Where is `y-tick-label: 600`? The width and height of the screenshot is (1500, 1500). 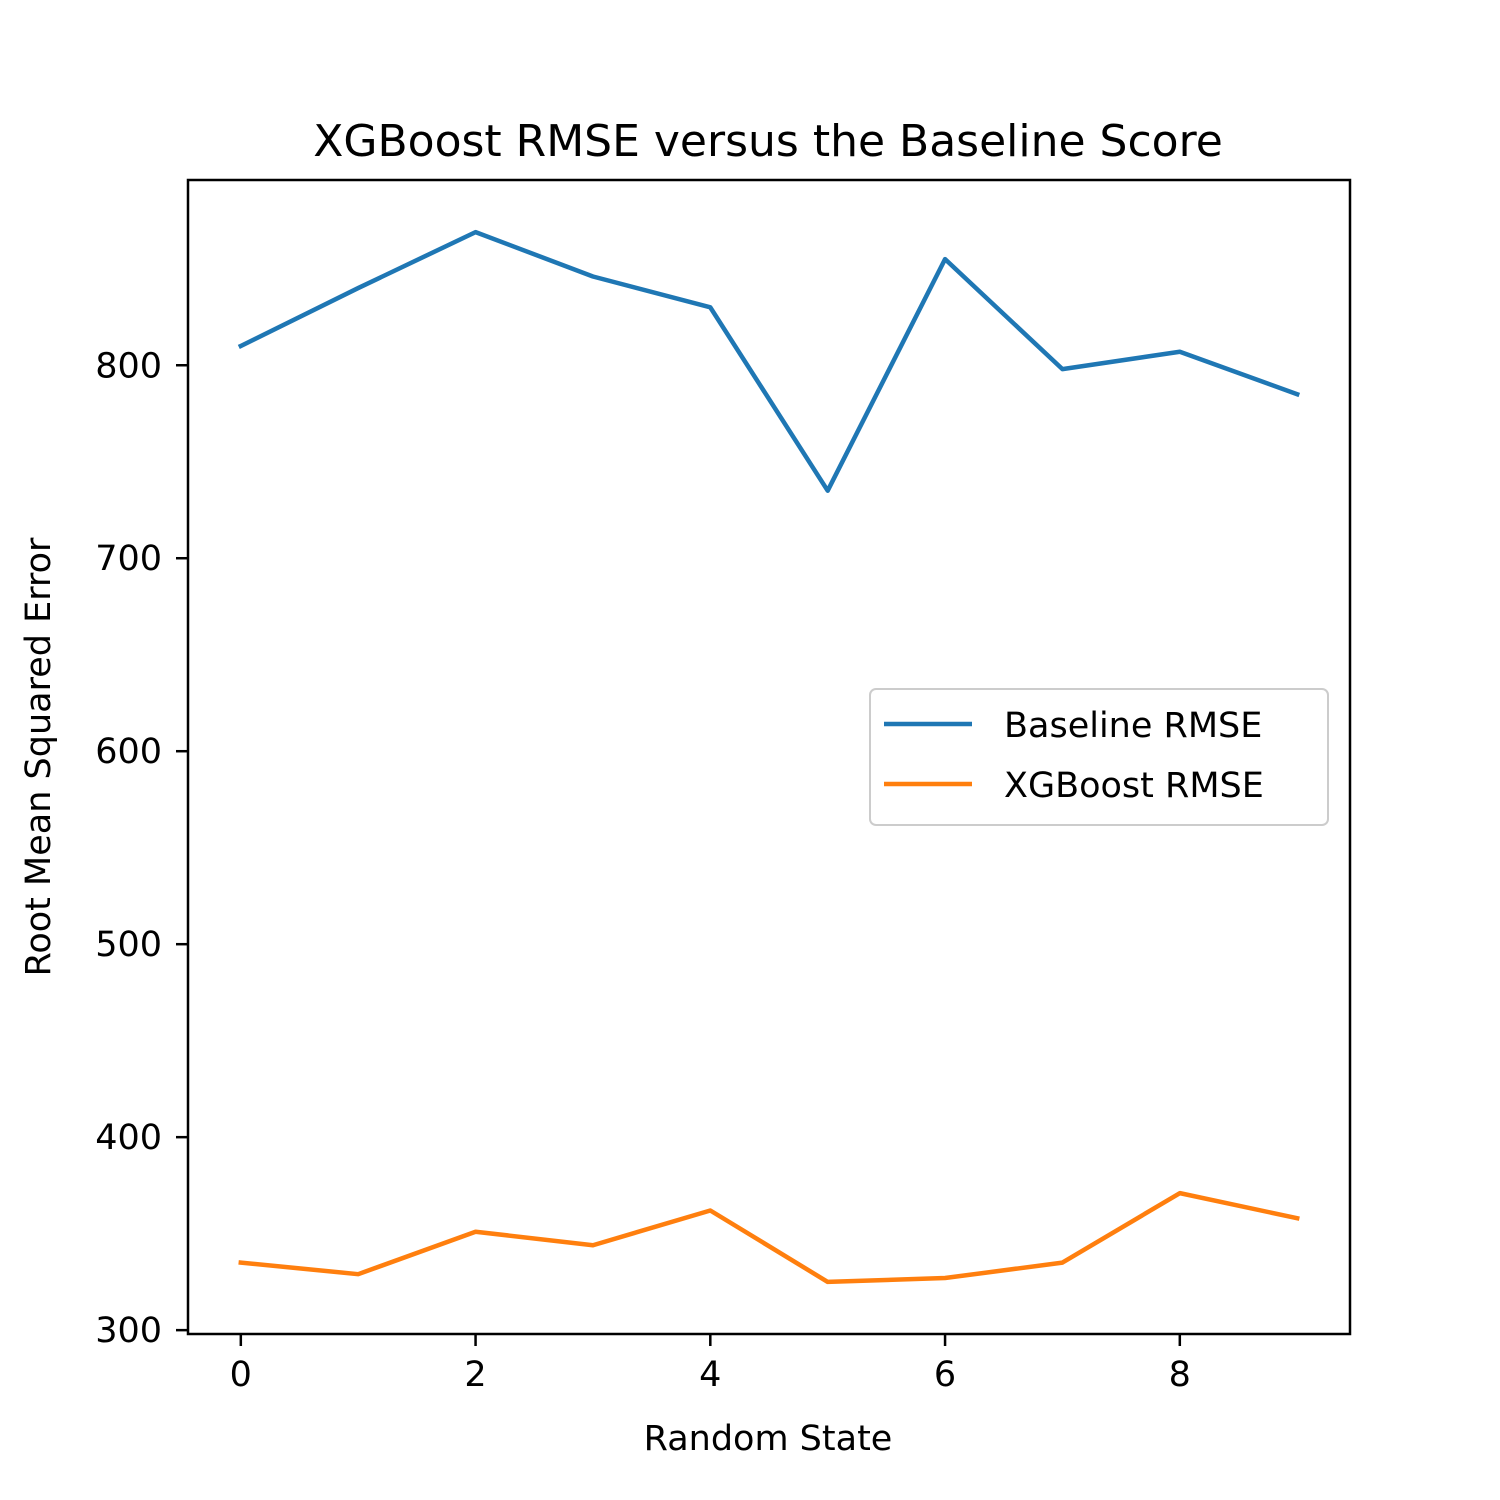 y-tick-label: 600 is located at coordinates (128, 752).